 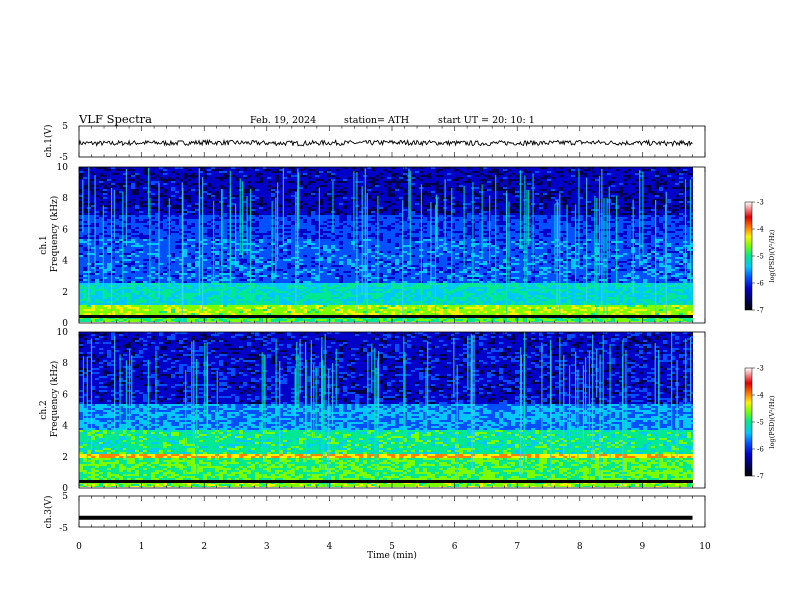 I want to click on x-tick-label: 1, so click(x=142, y=547).